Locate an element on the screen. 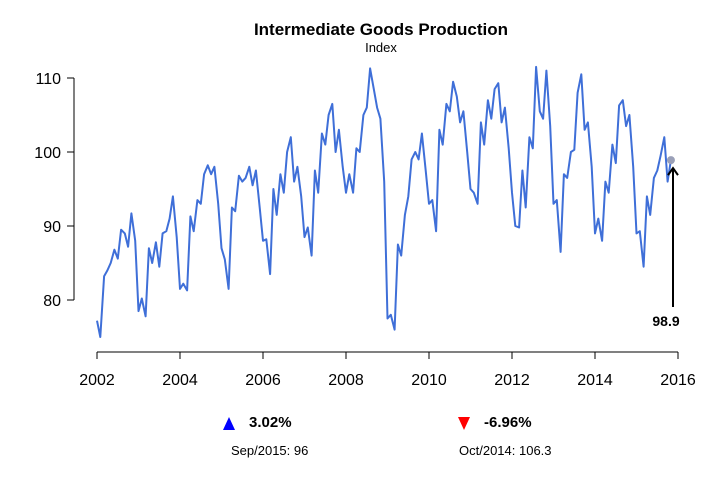 This screenshot has height=478, width=728. stat-up-detail: Sep/2015: 96 is located at coordinates (270, 450).